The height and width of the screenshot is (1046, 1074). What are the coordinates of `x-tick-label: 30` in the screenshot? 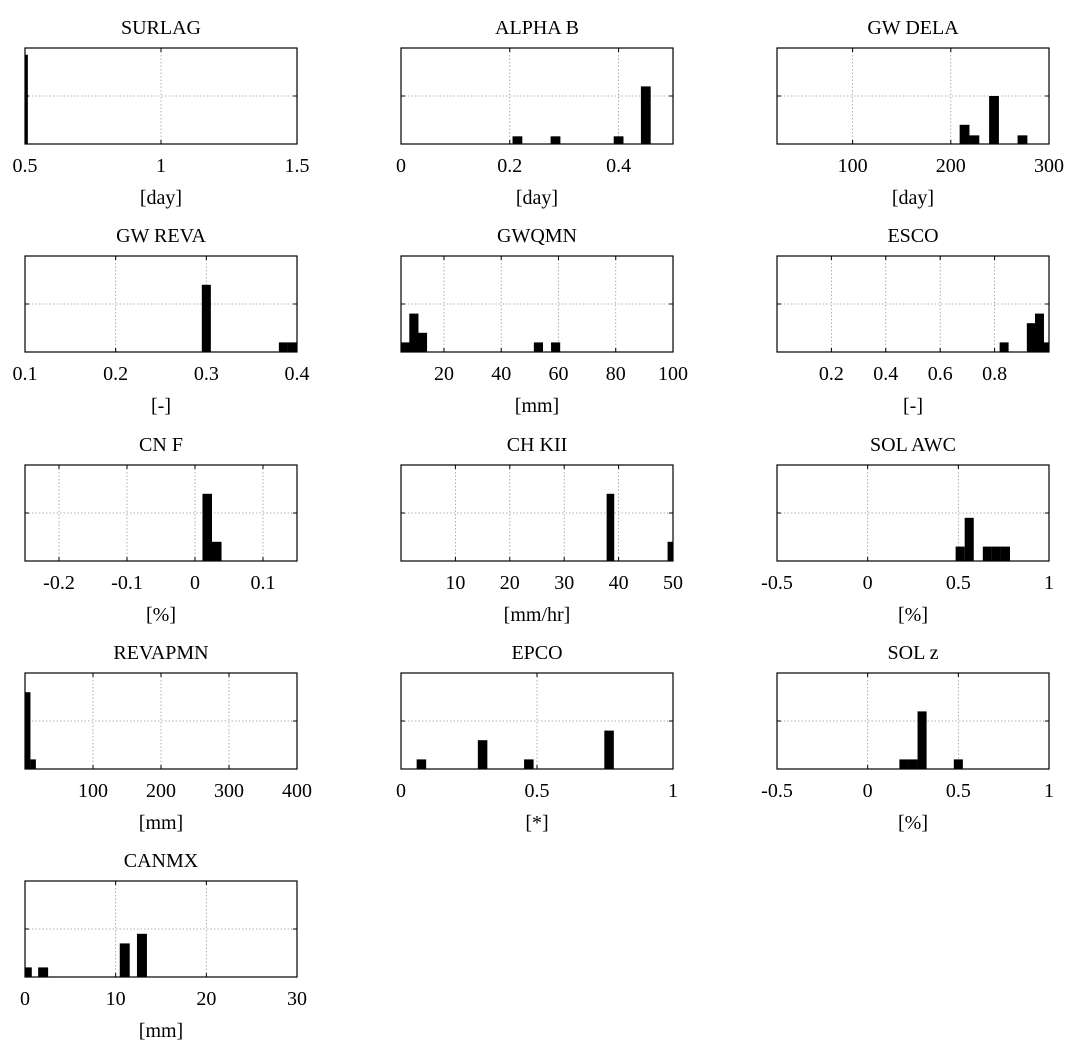 It's located at (564, 583).